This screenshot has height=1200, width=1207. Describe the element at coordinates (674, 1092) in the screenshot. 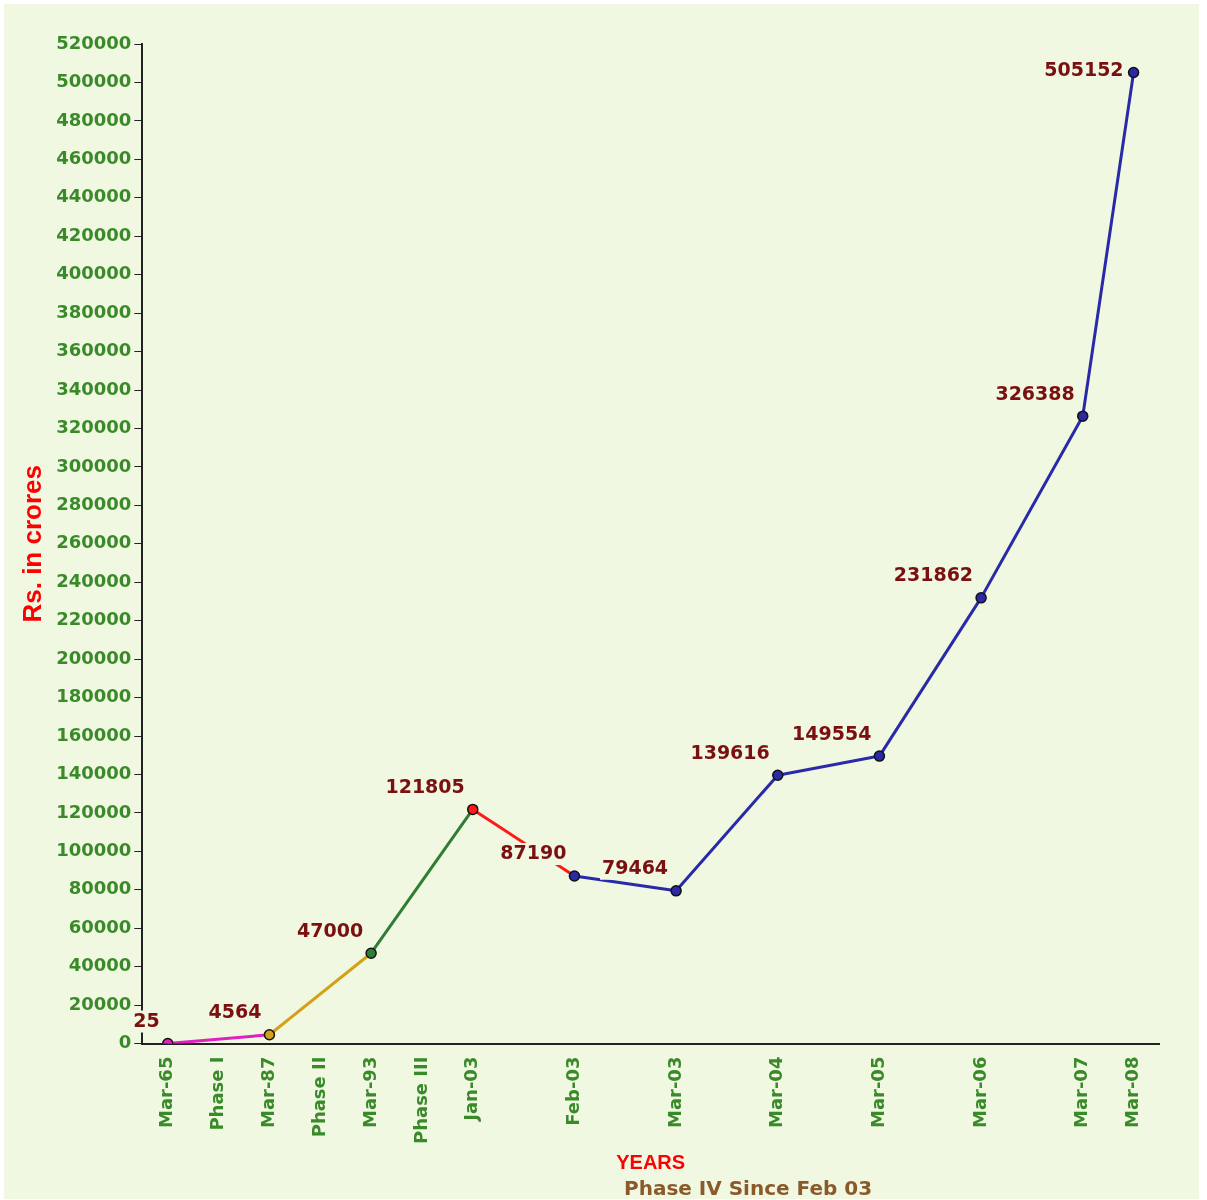

I see `x-tick-label: Mar-03` at that location.